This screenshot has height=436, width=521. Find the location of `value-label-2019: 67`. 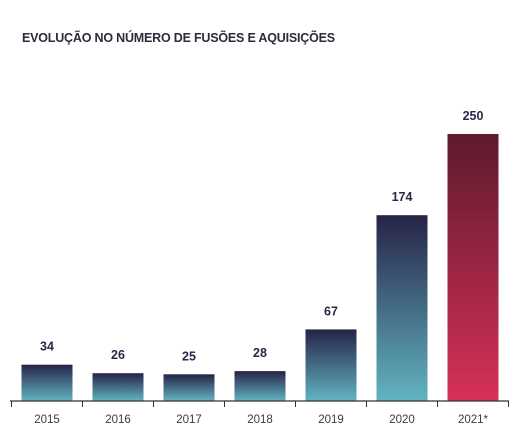

value-label-2019: 67 is located at coordinates (331, 311).